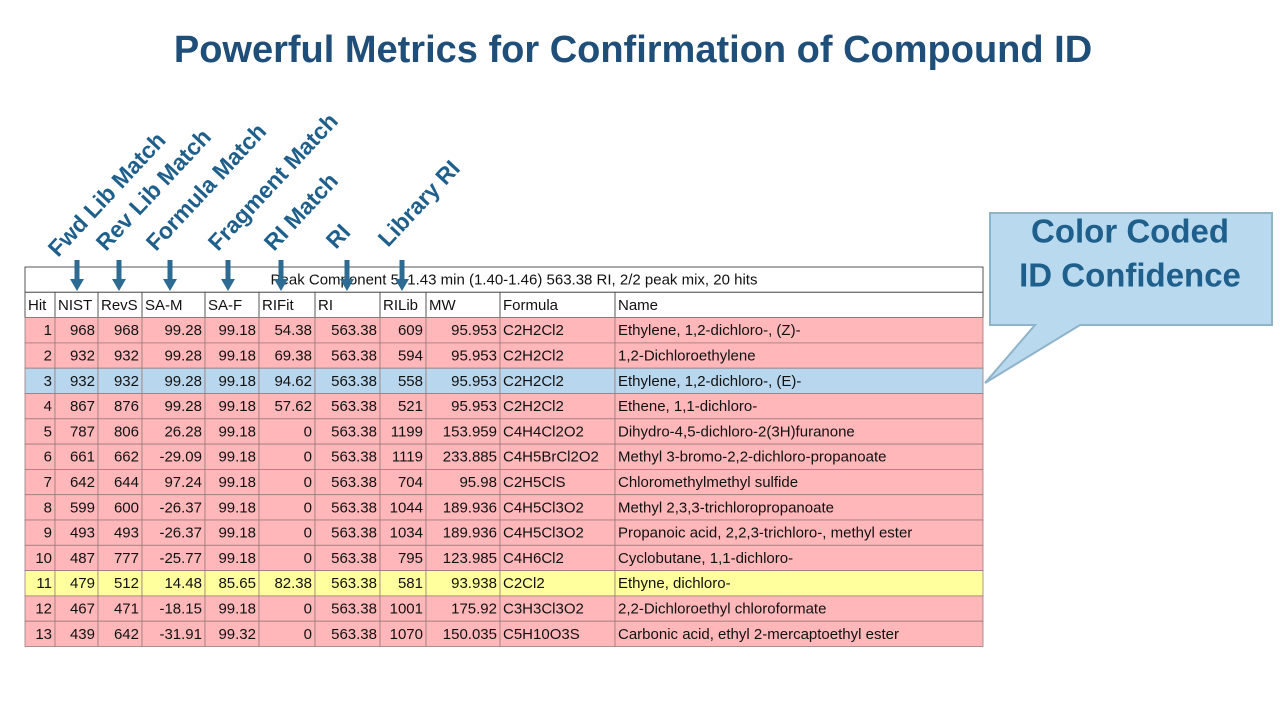  I want to click on cell-text: Methyl 2,3,3-trichloropropanoate, so click(726, 507).